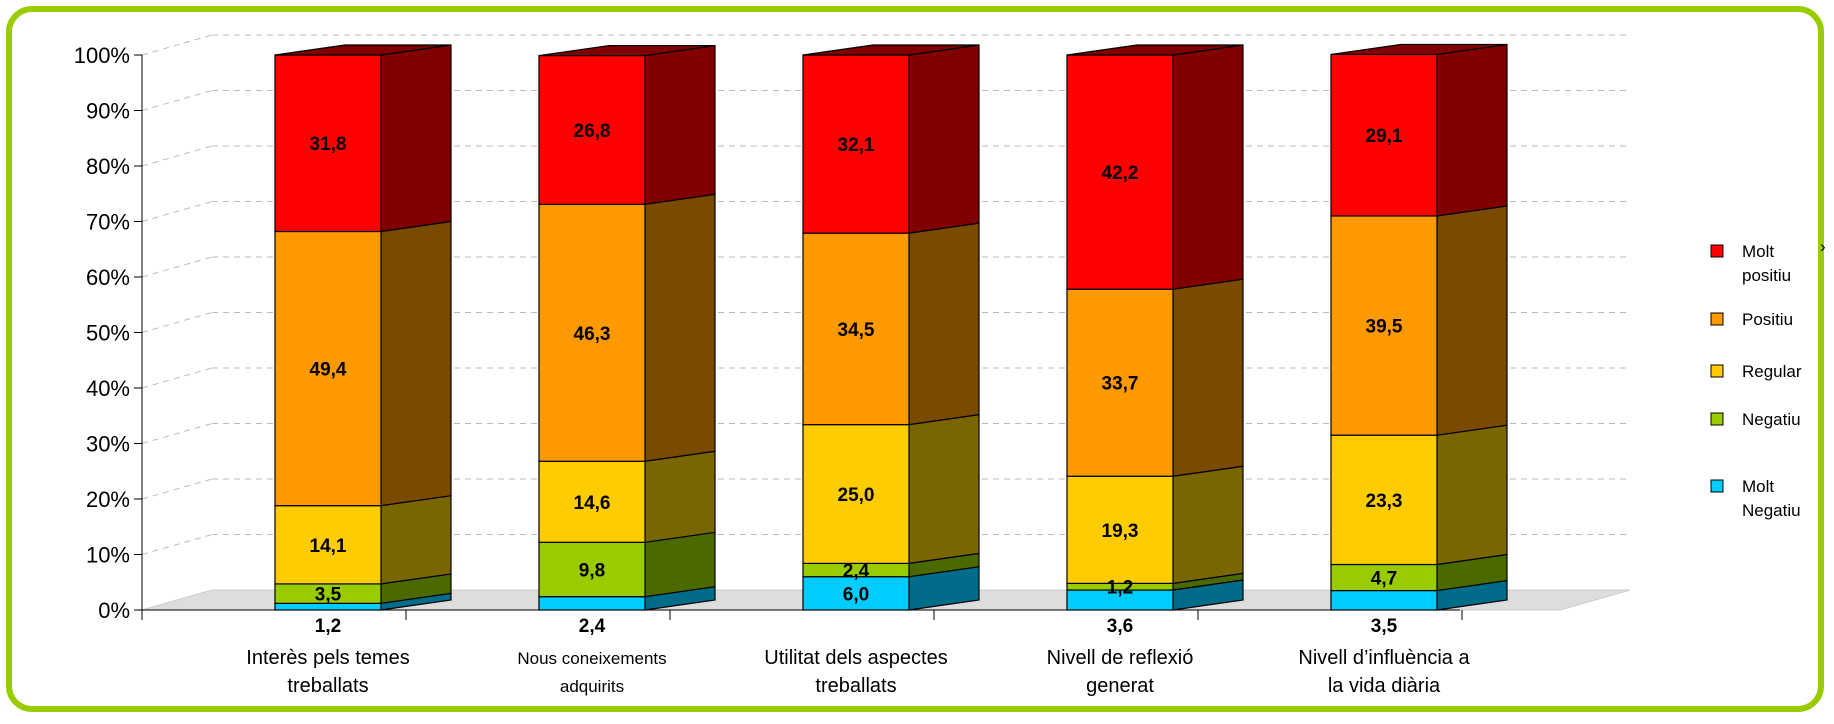 The height and width of the screenshot is (724, 1834). I want to click on x-category-label: Utilitat dels aspectes, so click(855, 658).